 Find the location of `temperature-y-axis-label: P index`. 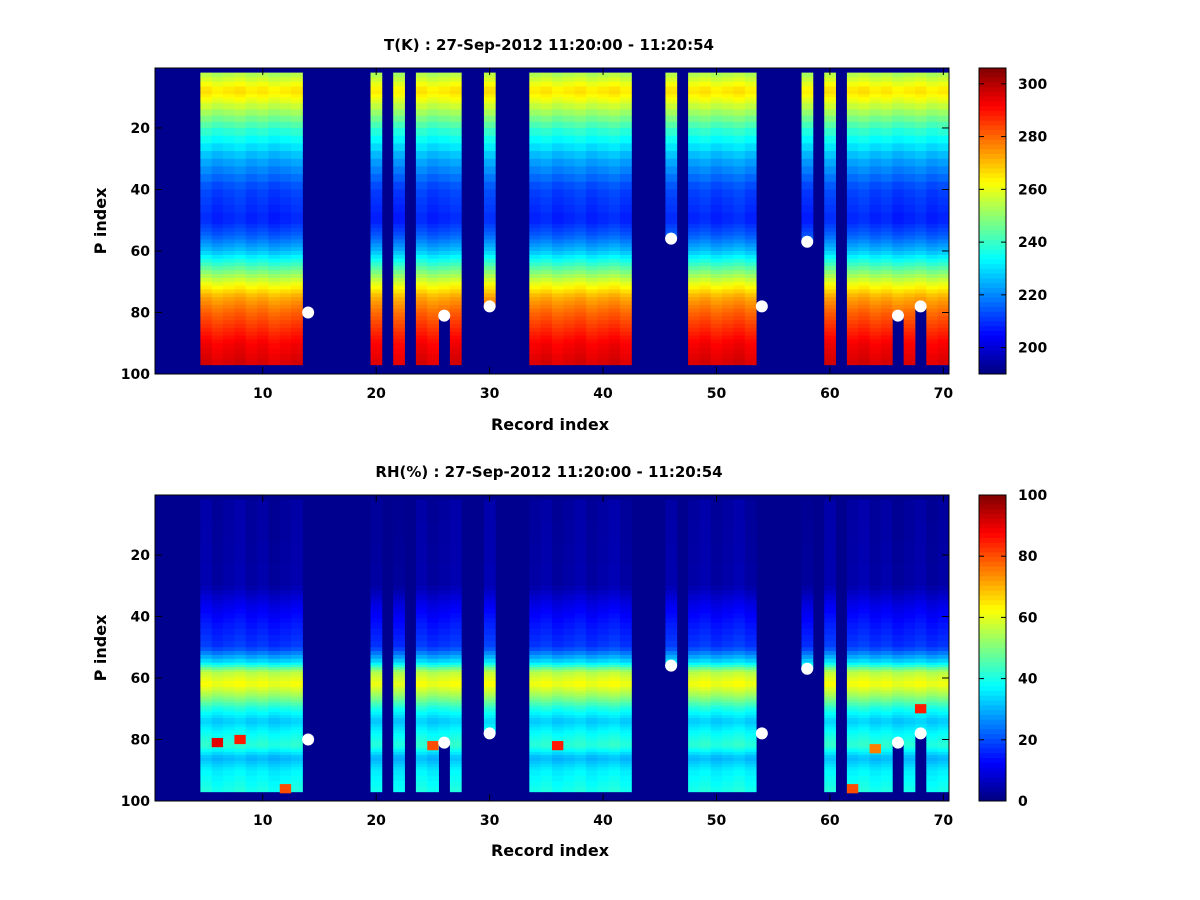

temperature-y-axis-label: P index is located at coordinates (100, 220).